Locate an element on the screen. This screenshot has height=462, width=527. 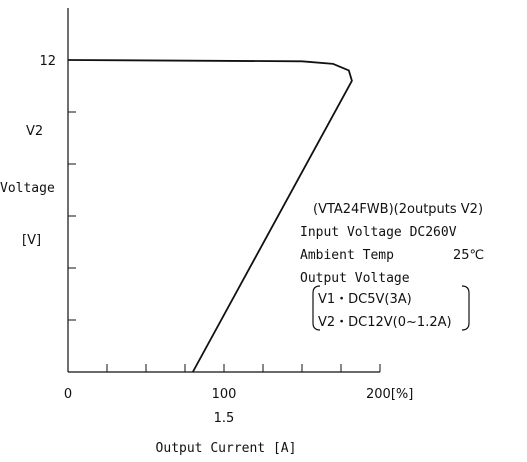
right-bracket is located at coordinates (465, 308).